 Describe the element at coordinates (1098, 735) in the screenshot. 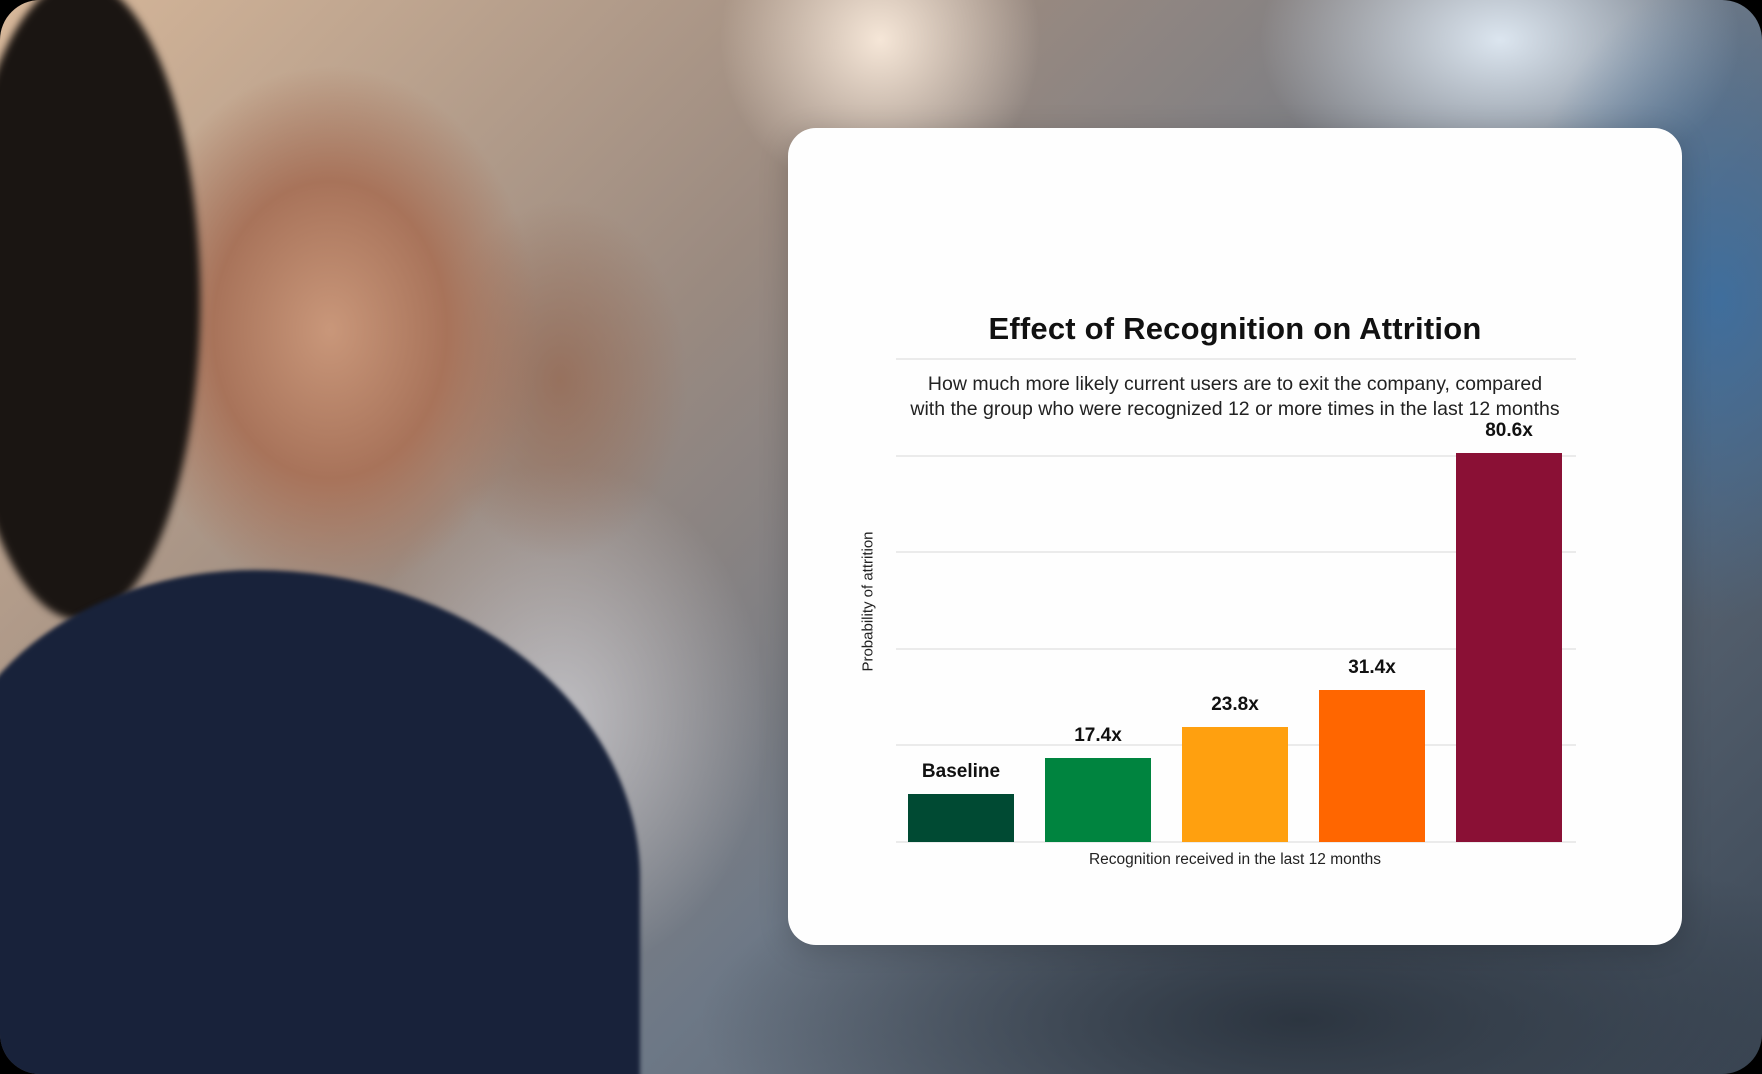

I see `bar-value-label: 17.4x` at that location.